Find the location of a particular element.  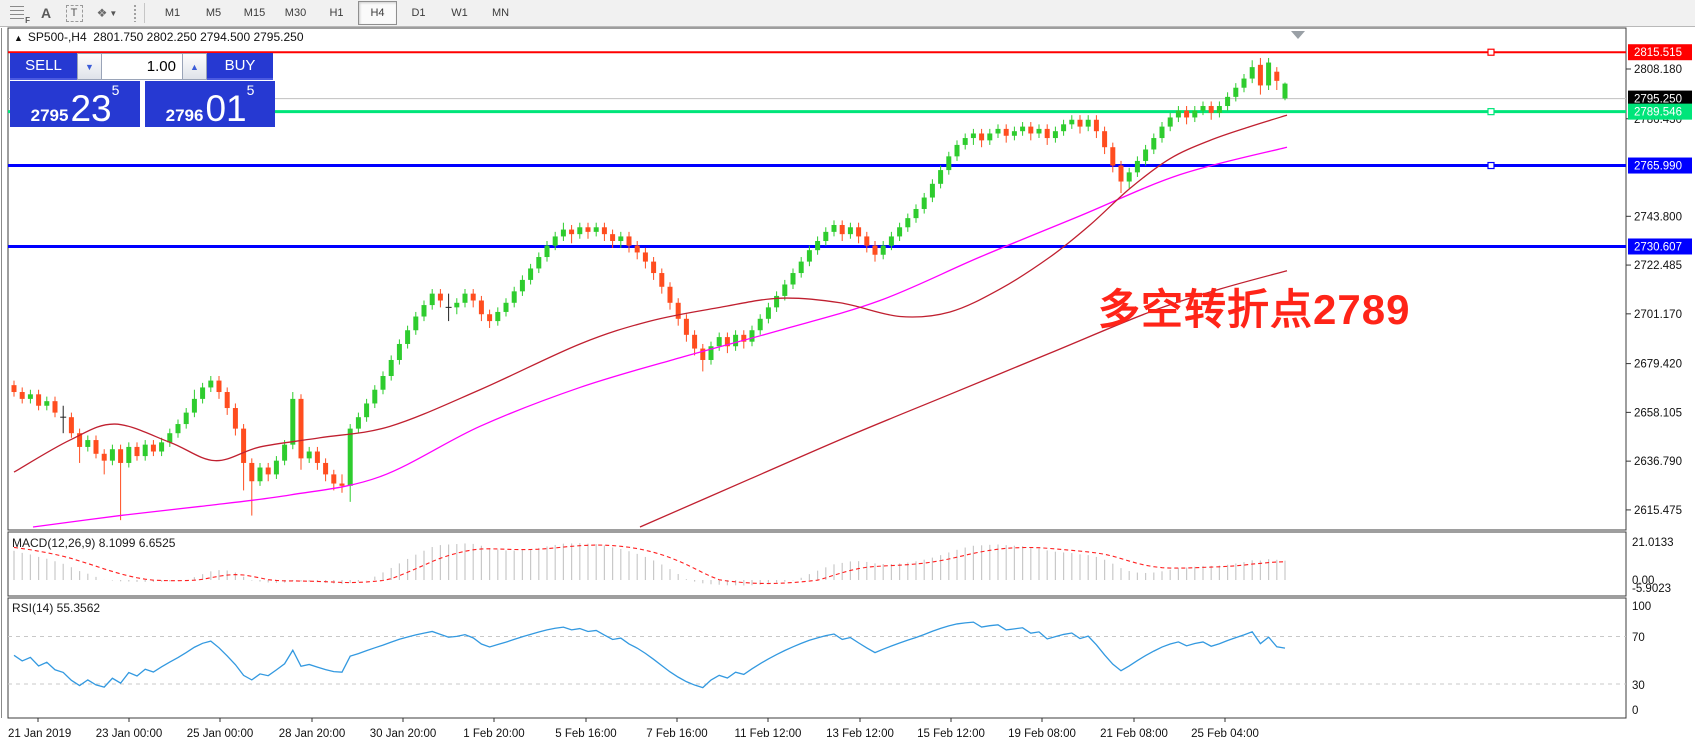

timeframe-button-h1: H1 is located at coordinates (336, 13).